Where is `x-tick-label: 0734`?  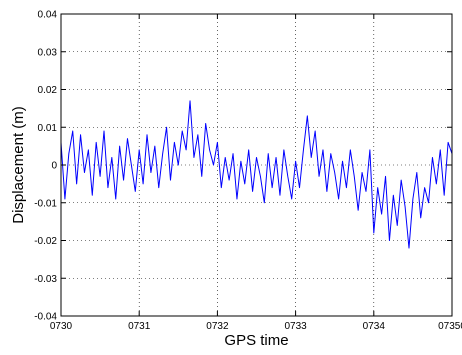
x-tick-label: 0734 is located at coordinates (374, 326).